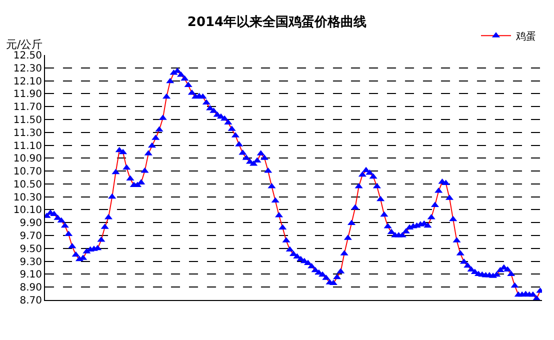 The width and height of the screenshot is (554, 340). I want to click on y-tick-label: 8.90, so click(31, 288).